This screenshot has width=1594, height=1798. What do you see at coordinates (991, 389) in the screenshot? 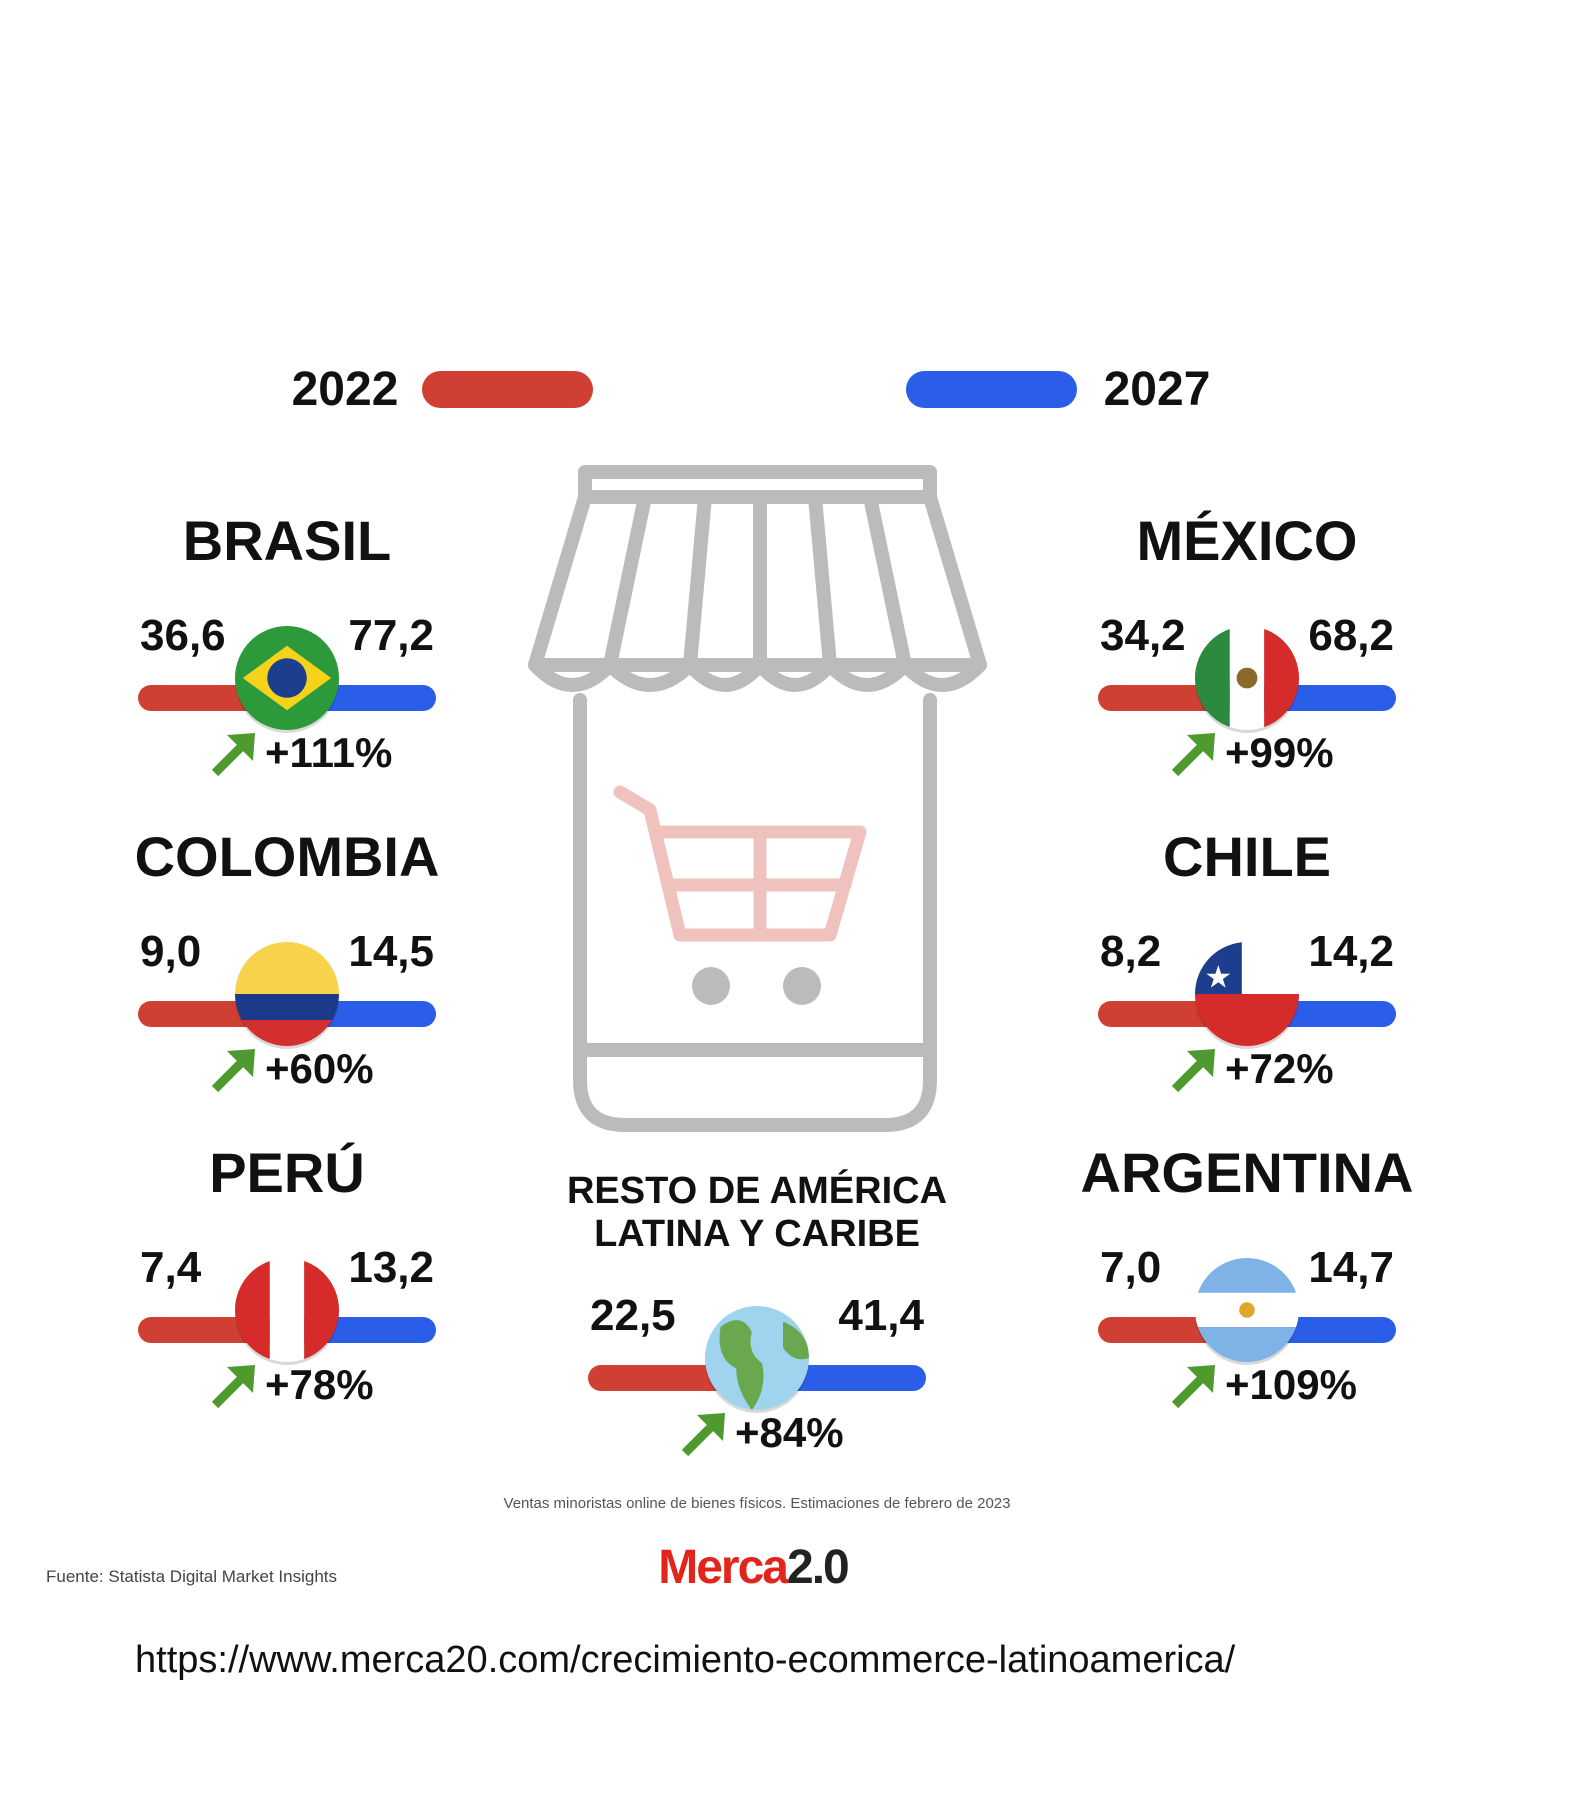
I see `legend-blue-bar` at bounding box center [991, 389].